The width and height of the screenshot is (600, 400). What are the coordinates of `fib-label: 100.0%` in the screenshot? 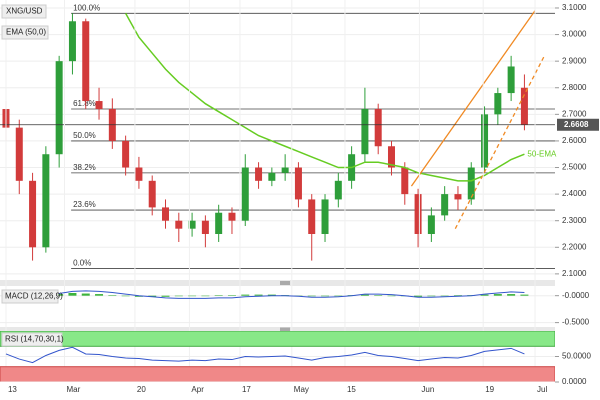 It's located at (86, 7).